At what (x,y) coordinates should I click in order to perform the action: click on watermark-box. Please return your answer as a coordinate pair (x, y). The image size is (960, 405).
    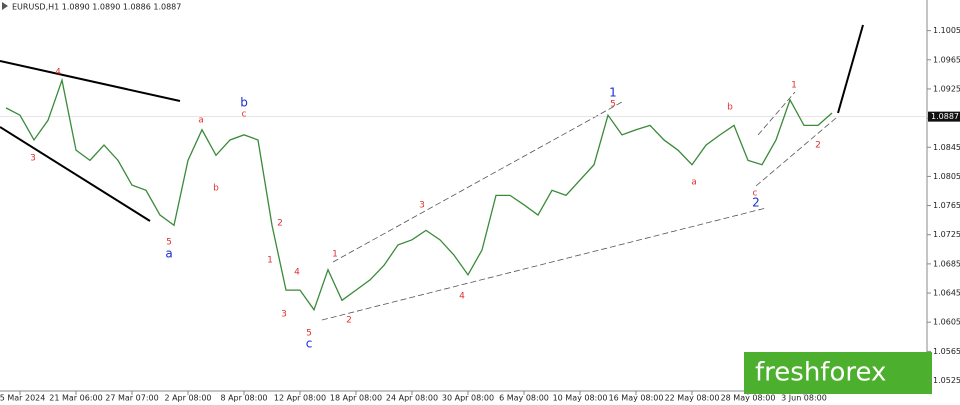
    Looking at the image, I should click on (838, 373).